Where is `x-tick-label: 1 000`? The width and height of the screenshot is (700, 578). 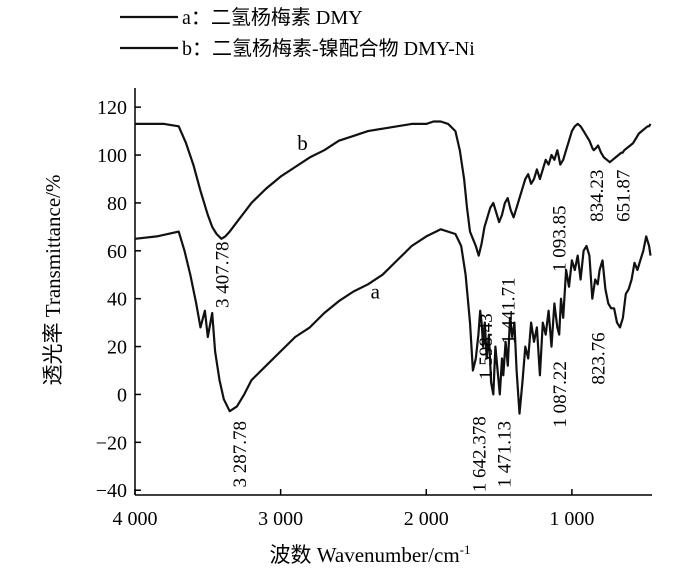 x-tick-label: 1 000 is located at coordinates (571, 519).